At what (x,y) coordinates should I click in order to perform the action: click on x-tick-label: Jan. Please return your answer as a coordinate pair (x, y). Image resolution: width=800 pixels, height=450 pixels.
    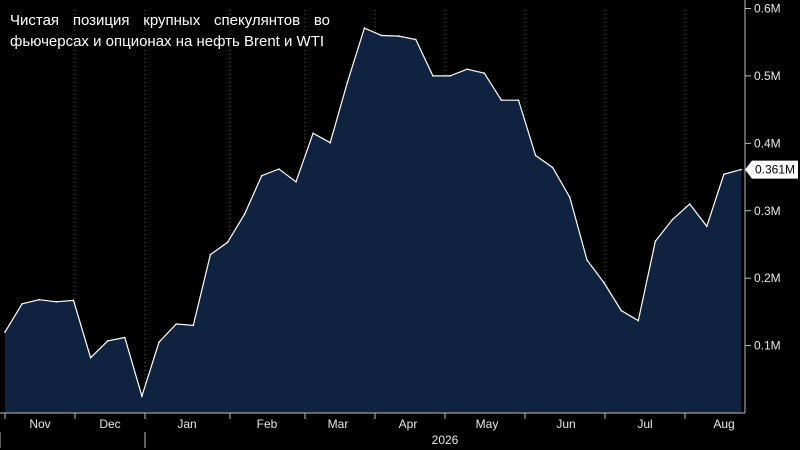
    Looking at the image, I should click on (186, 424).